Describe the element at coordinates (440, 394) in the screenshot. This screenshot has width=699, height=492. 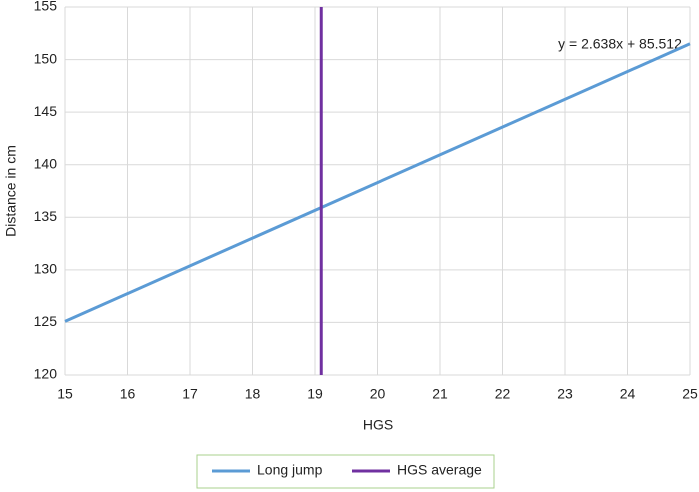
I see `x-tick-label: 21` at that location.